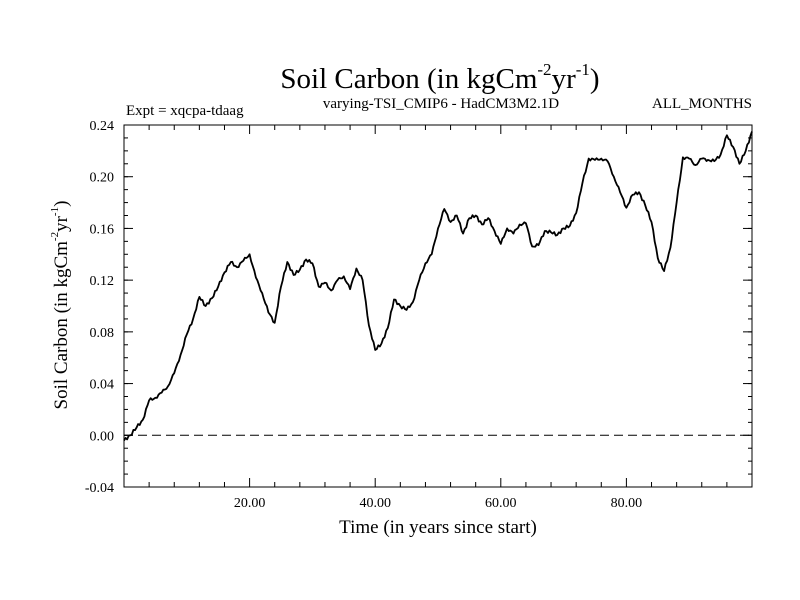 This screenshot has width=800, height=600. What do you see at coordinates (702, 104) in the screenshot?
I see `subtitle-months: ALL_MONTHS` at bounding box center [702, 104].